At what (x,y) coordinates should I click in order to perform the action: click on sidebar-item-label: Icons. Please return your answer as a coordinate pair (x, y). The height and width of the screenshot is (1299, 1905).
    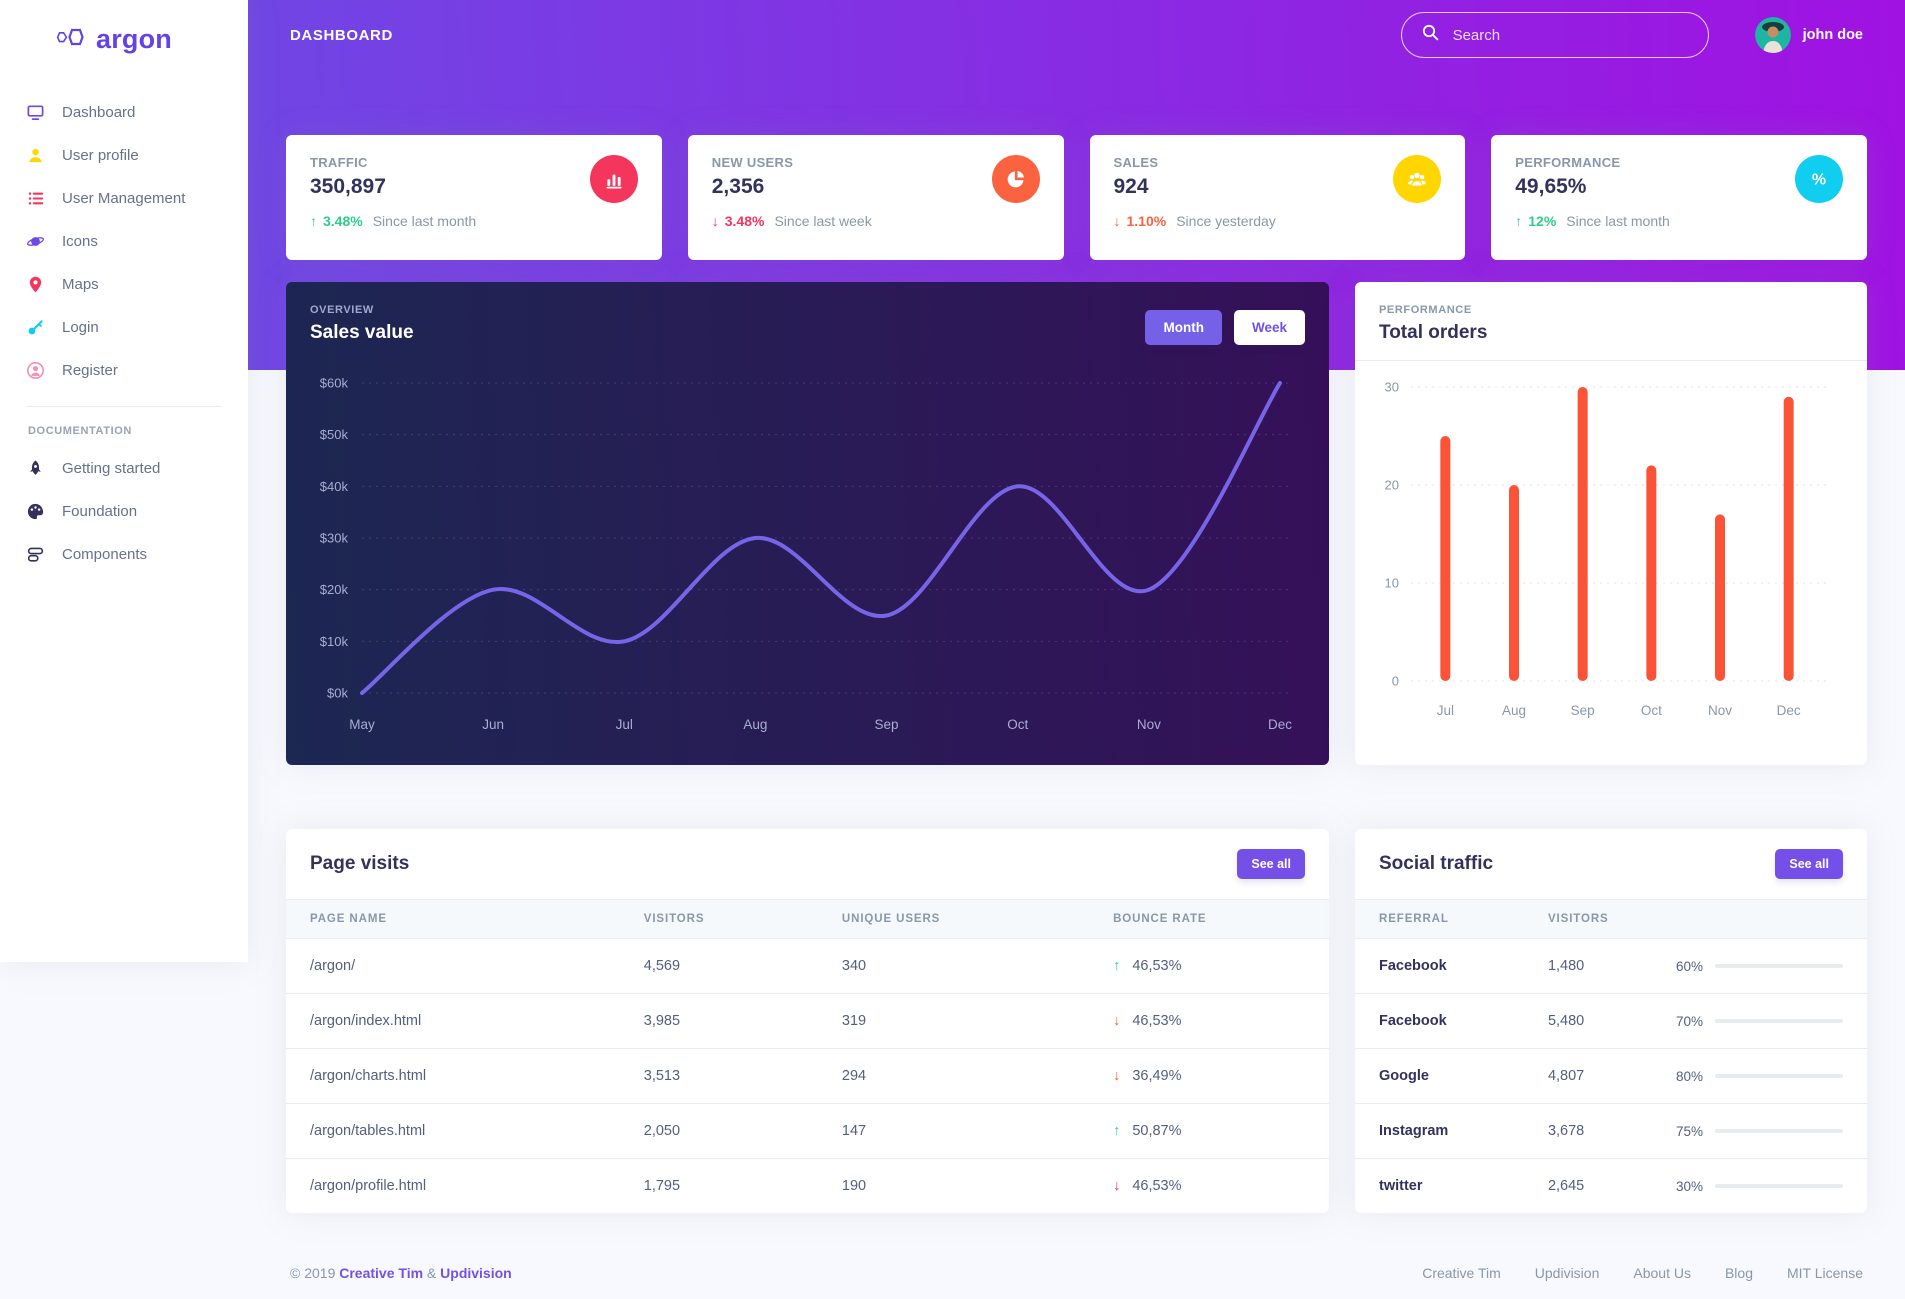
    Looking at the image, I should click on (80, 241).